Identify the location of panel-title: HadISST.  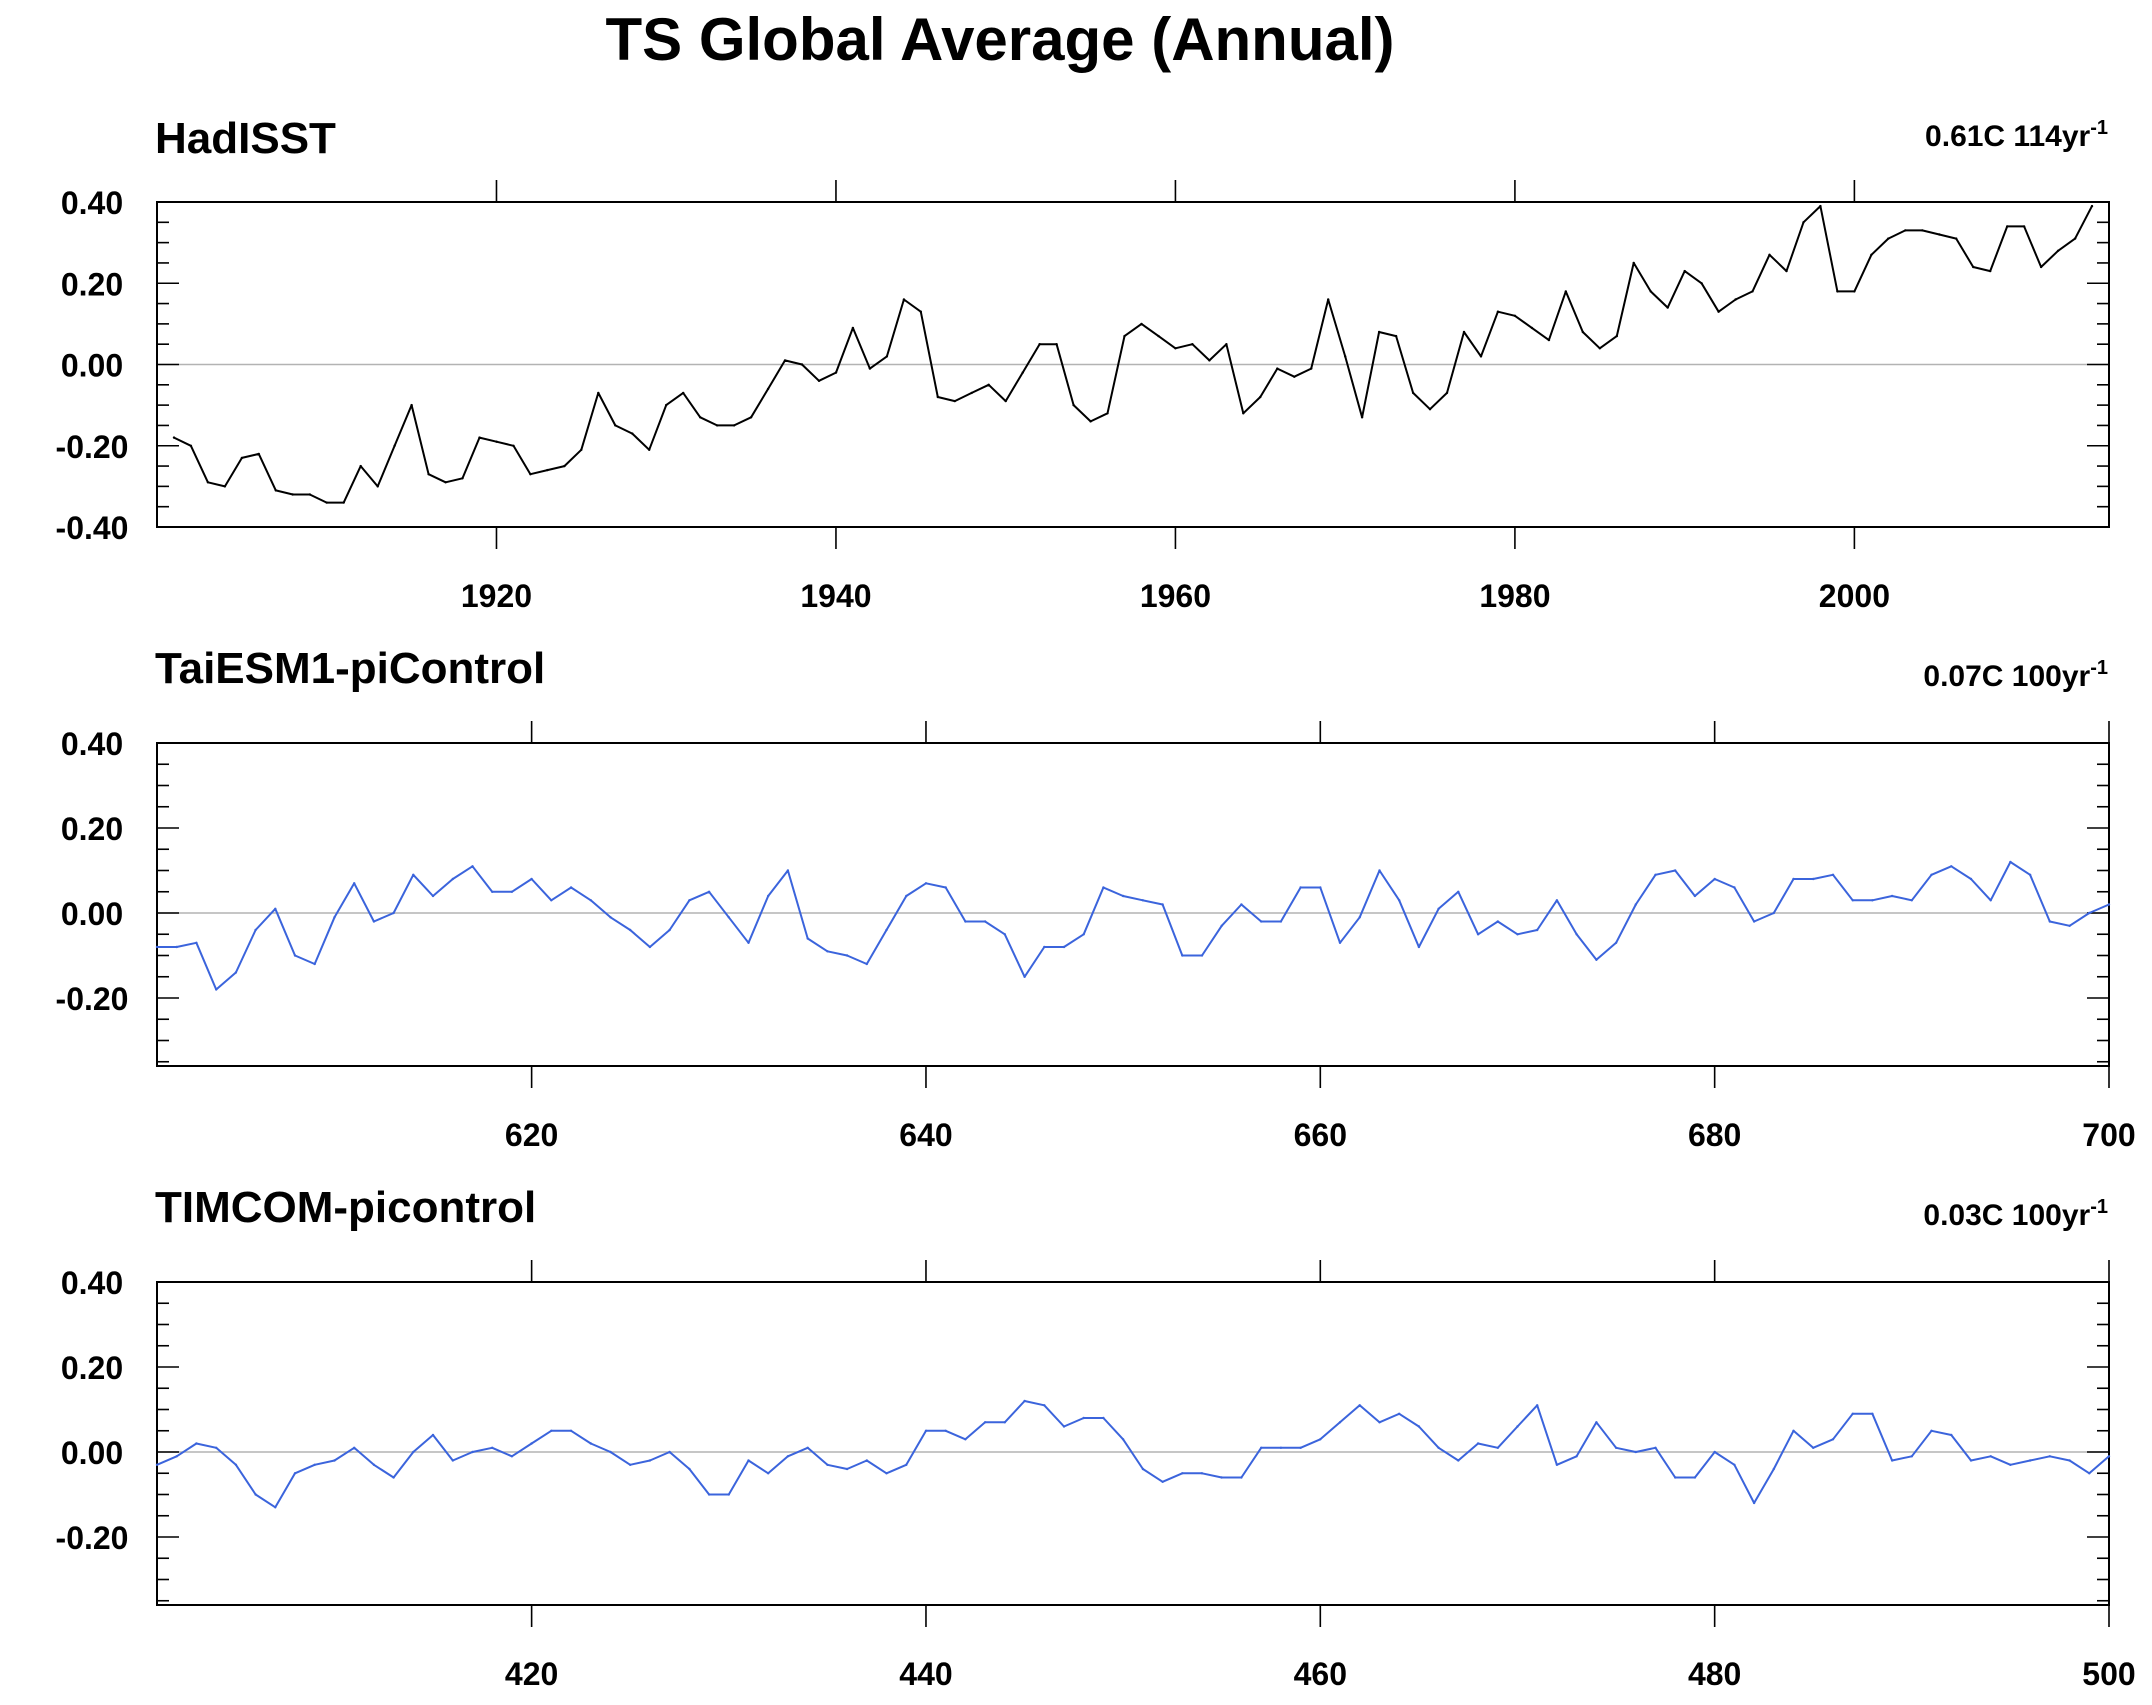
(245, 138).